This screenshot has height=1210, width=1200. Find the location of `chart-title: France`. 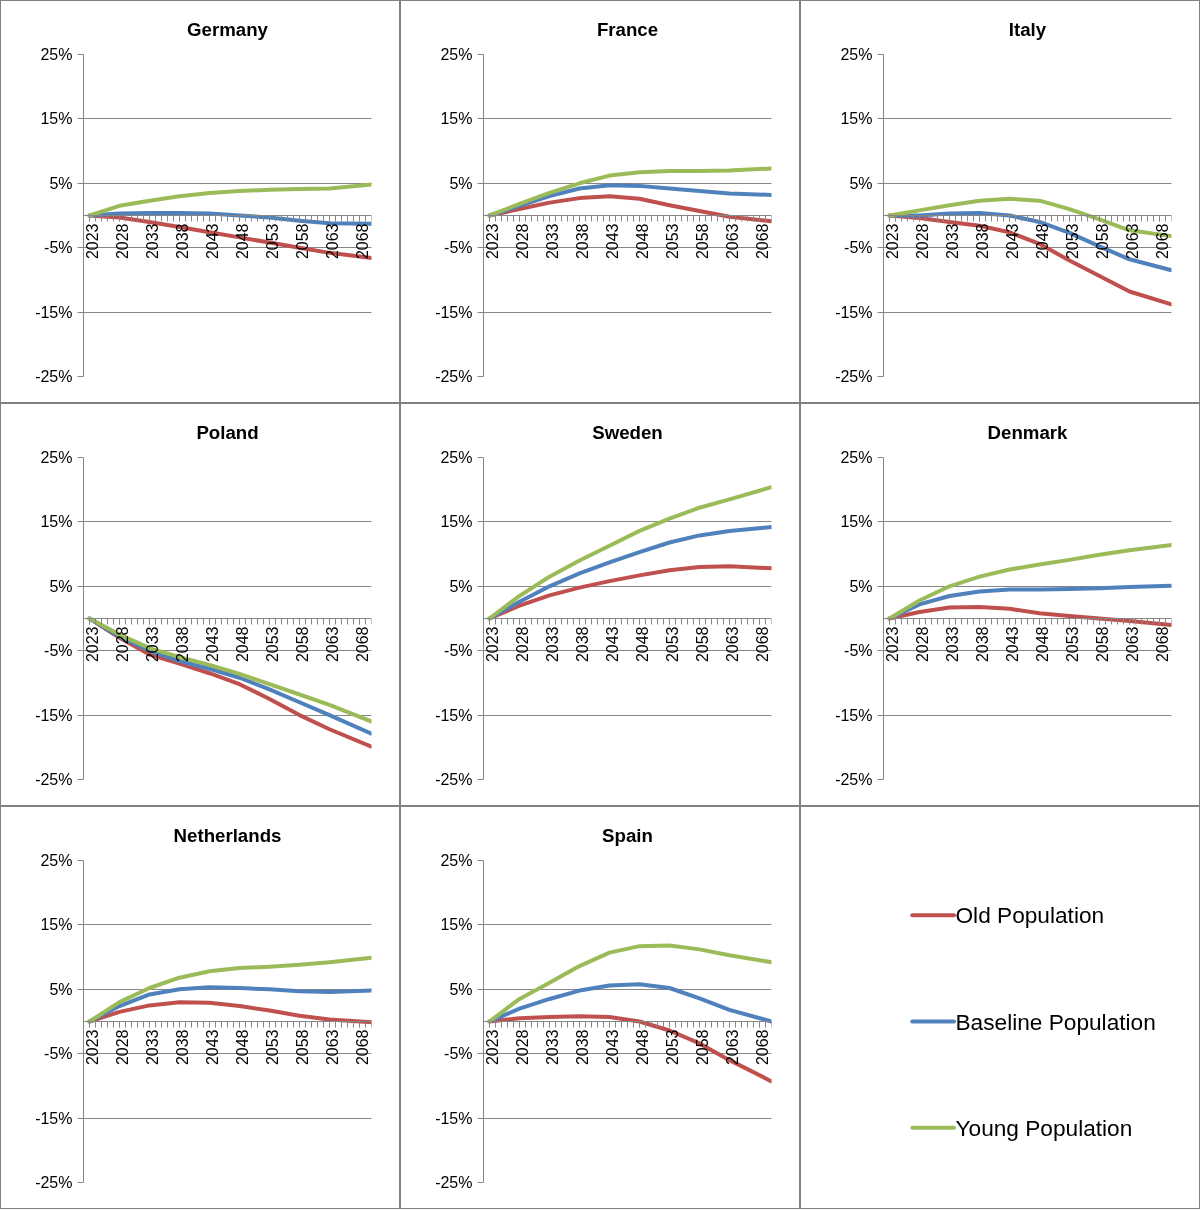

chart-title: France is located at coordinates (627, 29).